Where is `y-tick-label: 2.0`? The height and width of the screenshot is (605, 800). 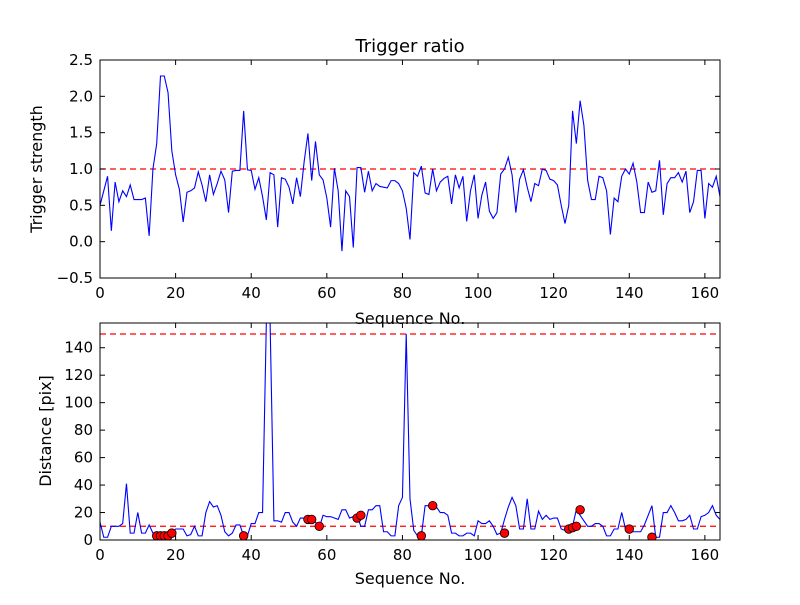
y-tick-label: 2.0 is located at coordinates (81, 96).